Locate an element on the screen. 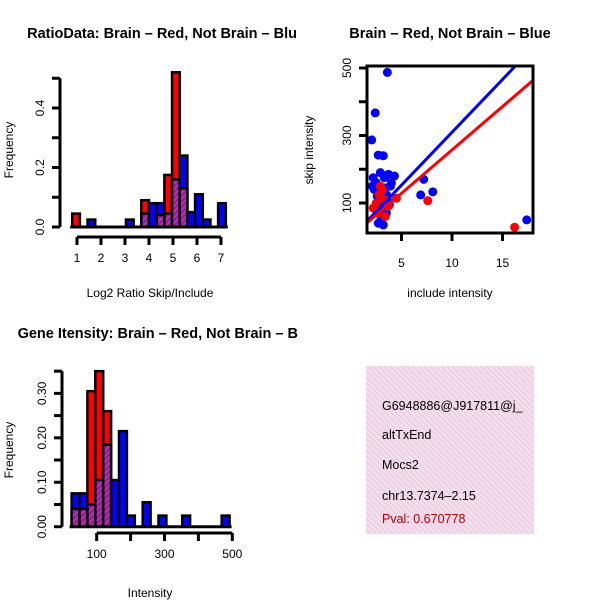 The height and width of the screenshot is (600, 600). gene-id: G6948886@J917811@j_ is located at coordinates (453, 406).